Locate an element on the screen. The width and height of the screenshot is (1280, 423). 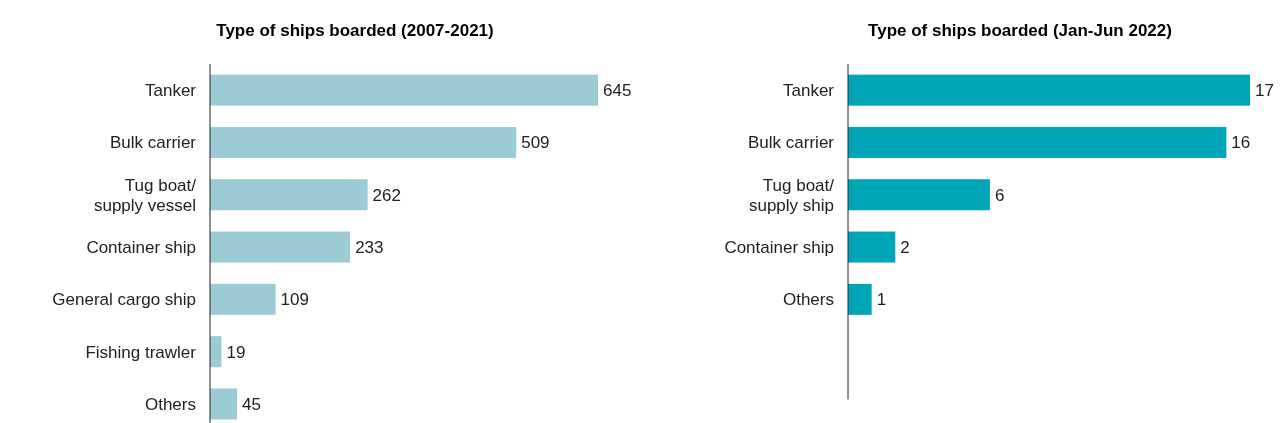
data-label: 645 is located at coordinates (617, 91).